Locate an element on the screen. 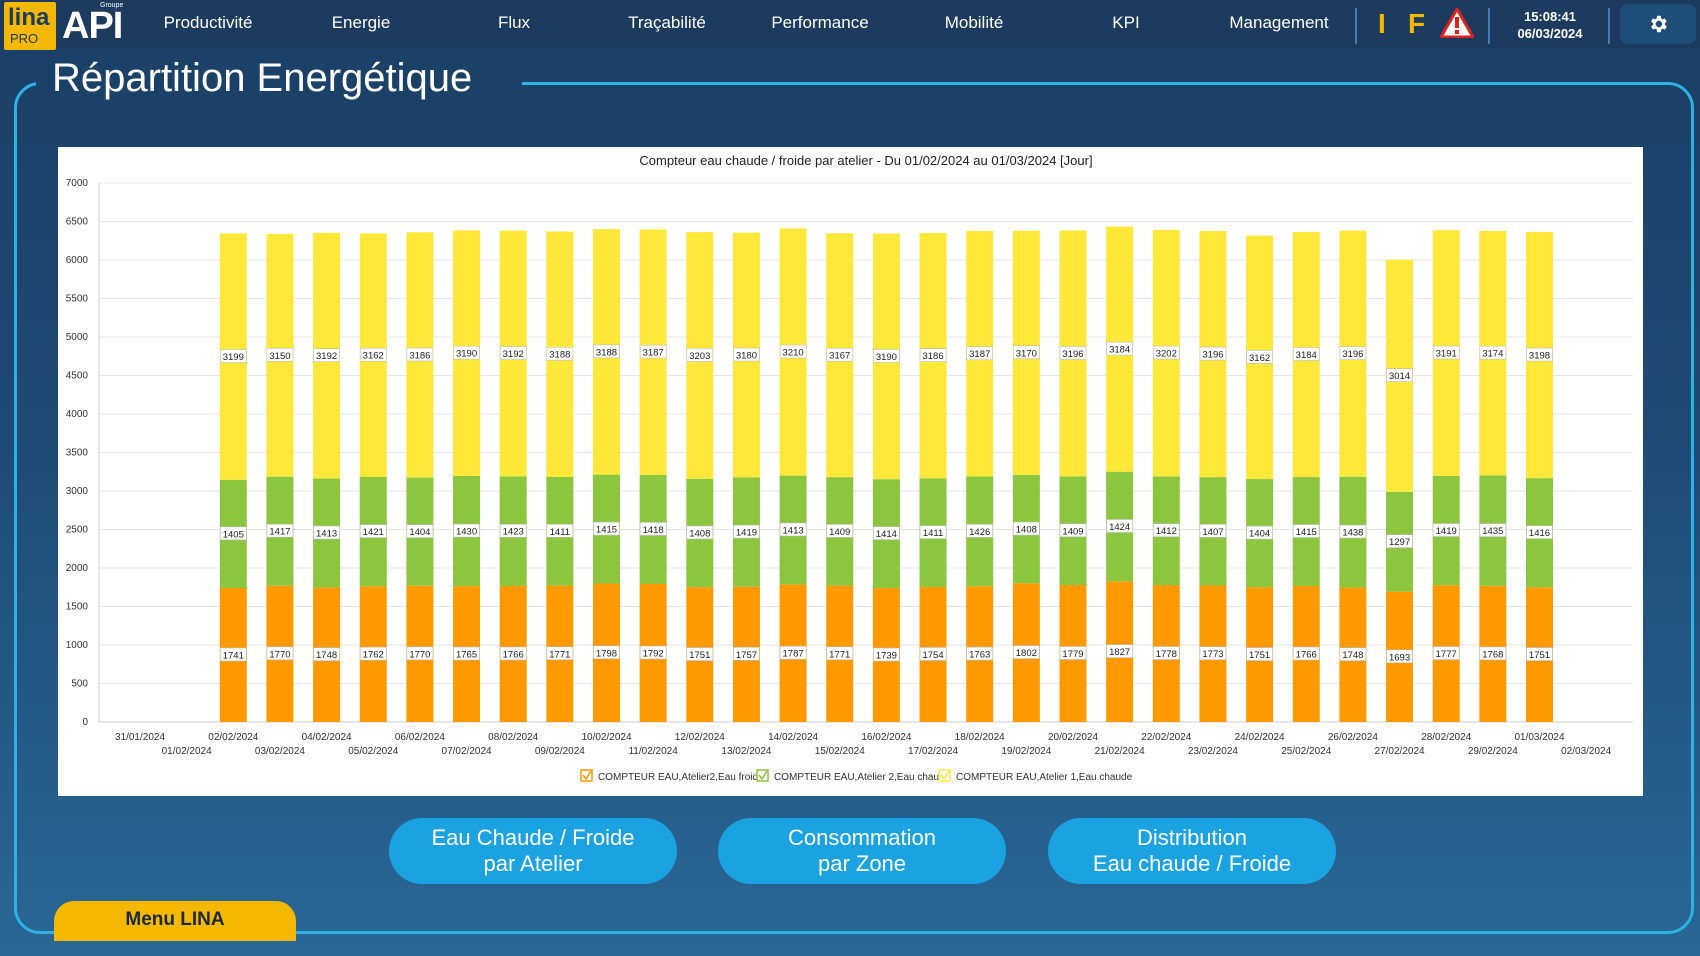 The image size is (1700, 956). menu-item-energie: Energie is located at coordinates (361, 22).